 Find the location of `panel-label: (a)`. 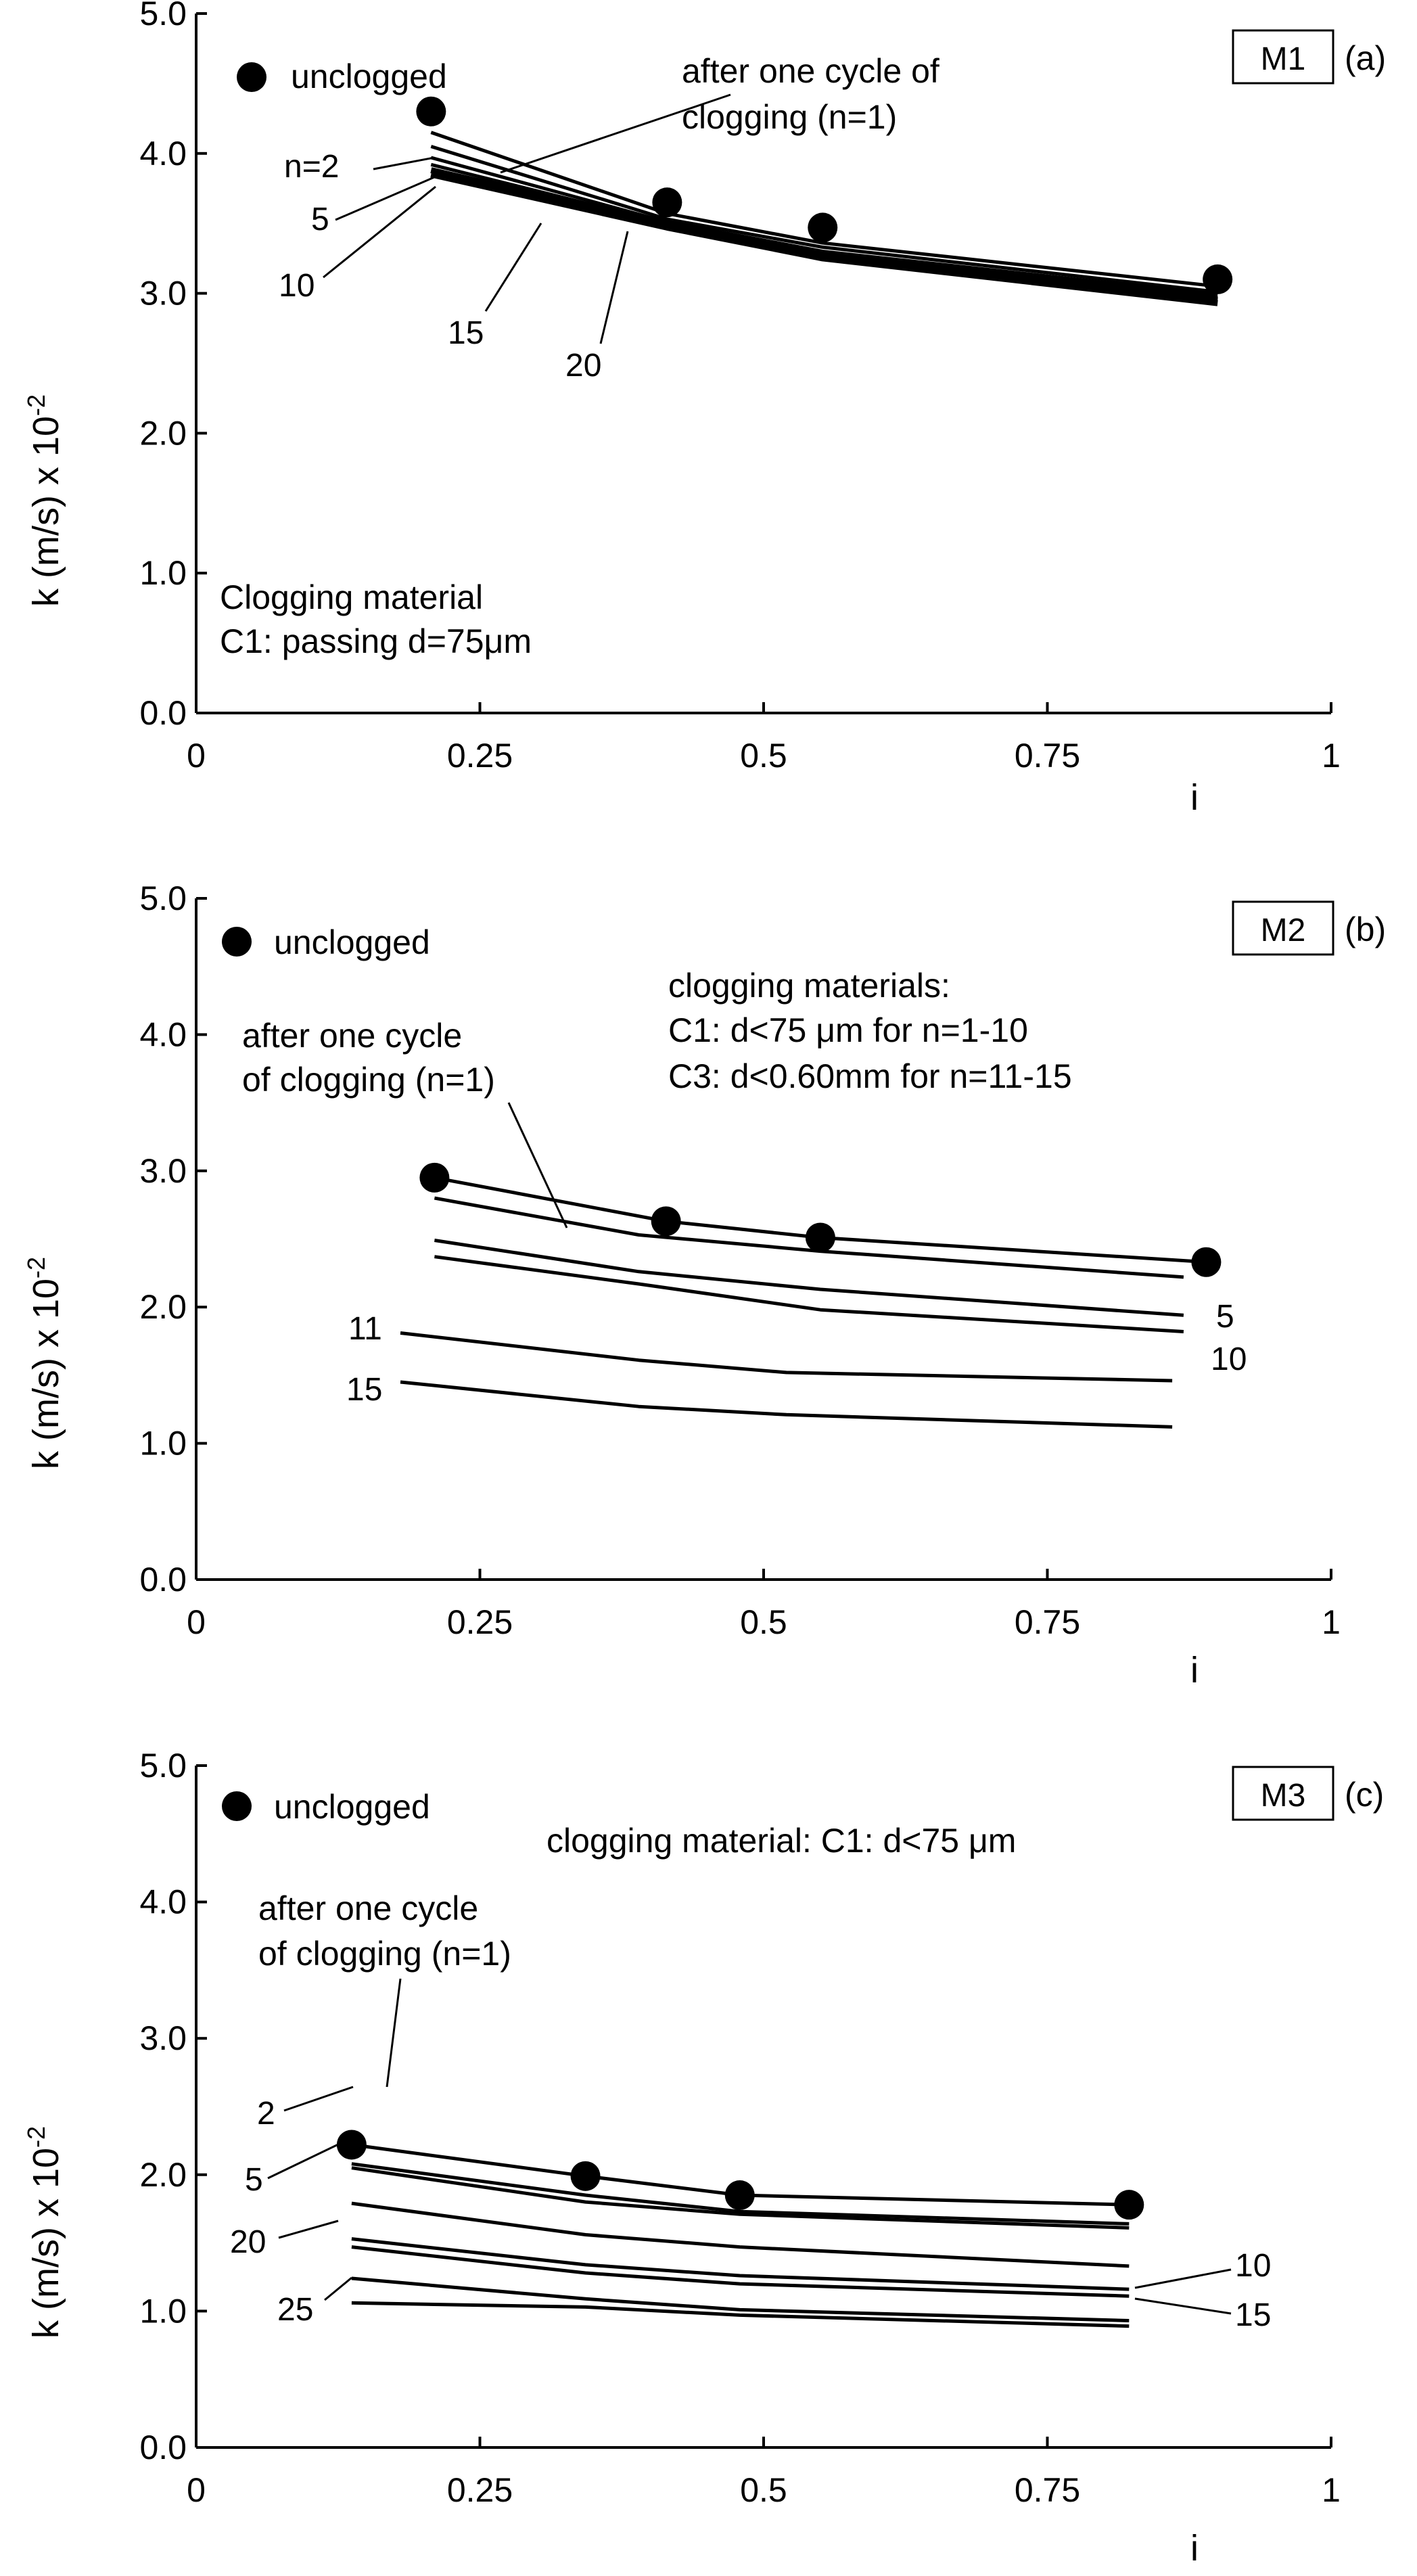

panel-label: (a) is located at coordinates (1365, 58).